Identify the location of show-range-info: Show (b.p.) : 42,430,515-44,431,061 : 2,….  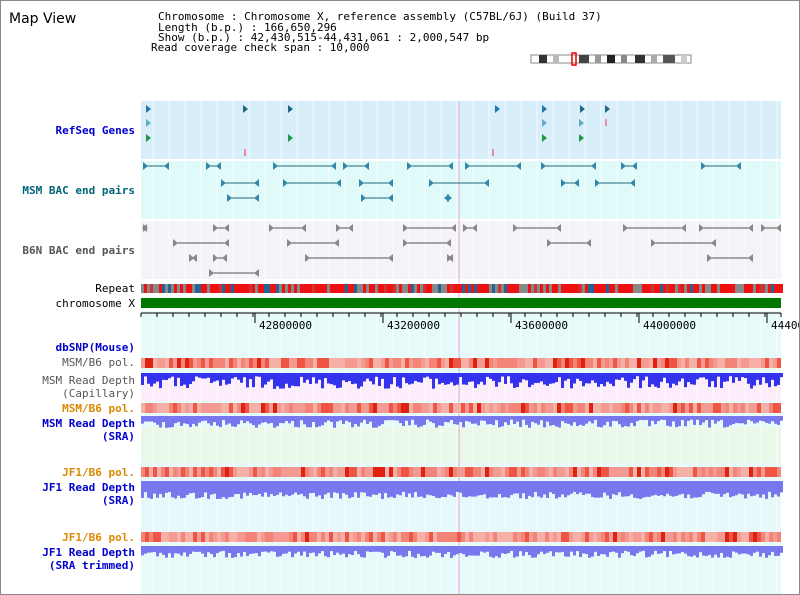
(324, 37).